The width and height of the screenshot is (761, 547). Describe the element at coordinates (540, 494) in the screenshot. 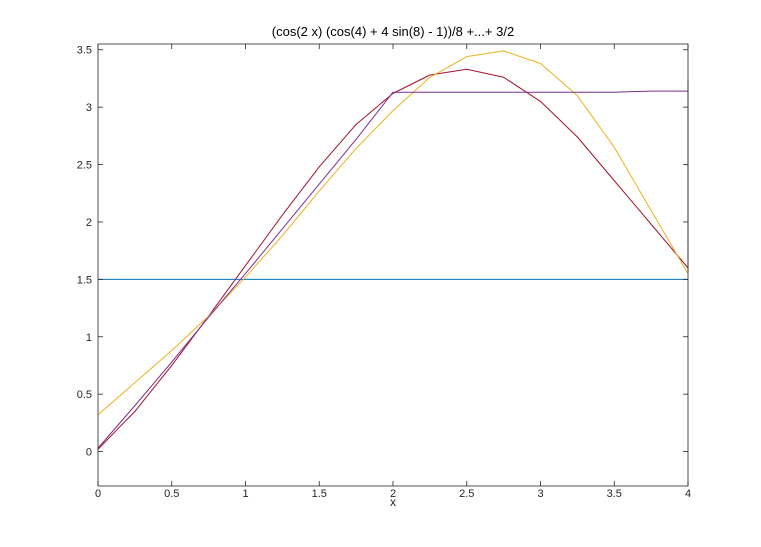

I see `x-tick-label: 3` at that location.